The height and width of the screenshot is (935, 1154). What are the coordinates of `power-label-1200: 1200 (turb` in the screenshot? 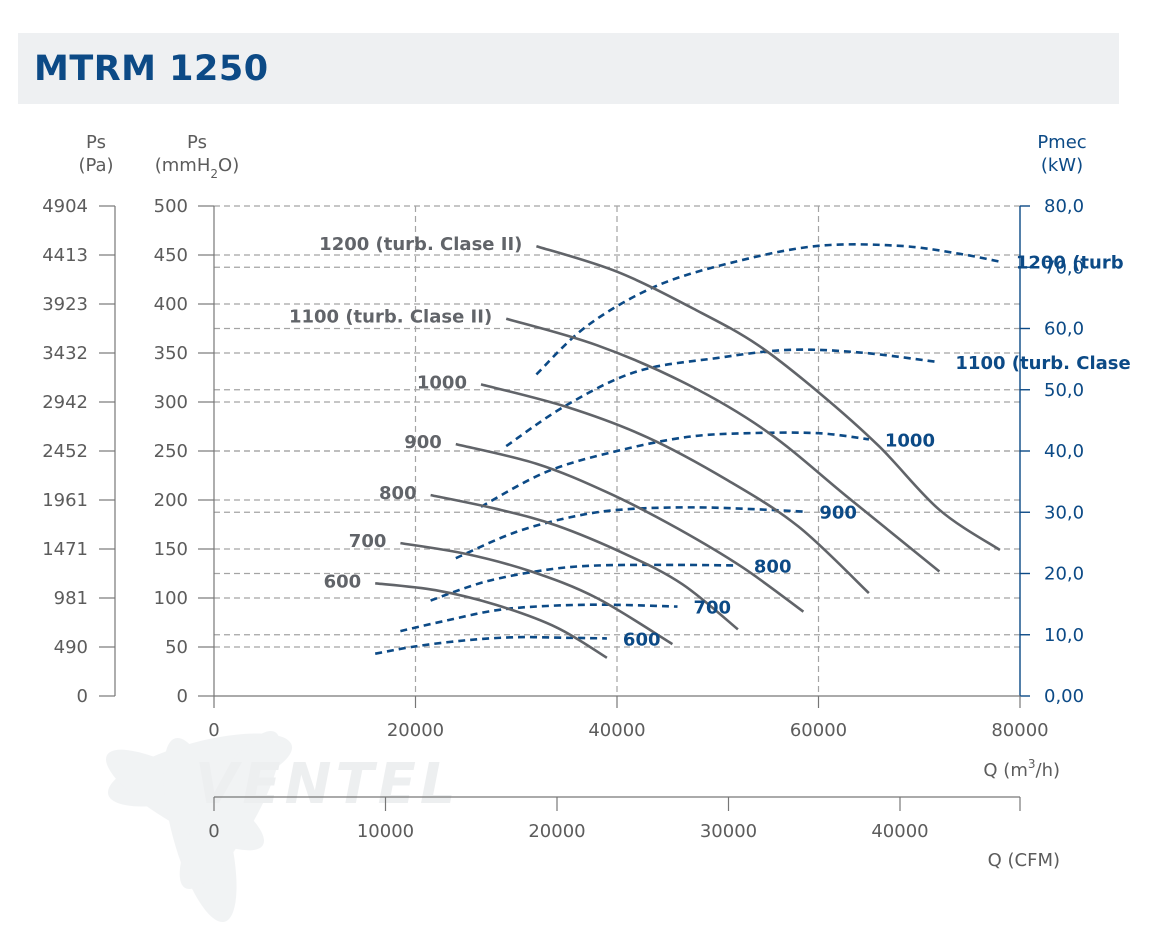 It's located at (1070, 263).